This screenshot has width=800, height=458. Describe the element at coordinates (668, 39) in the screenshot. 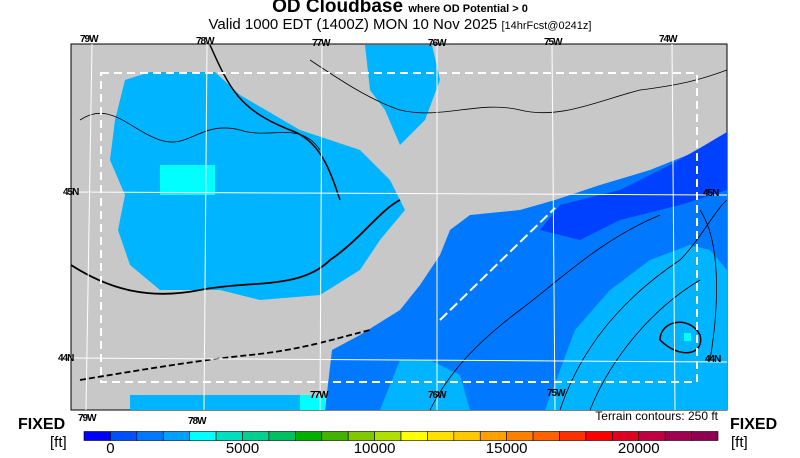

I see `lon-label: 74W` at that location.